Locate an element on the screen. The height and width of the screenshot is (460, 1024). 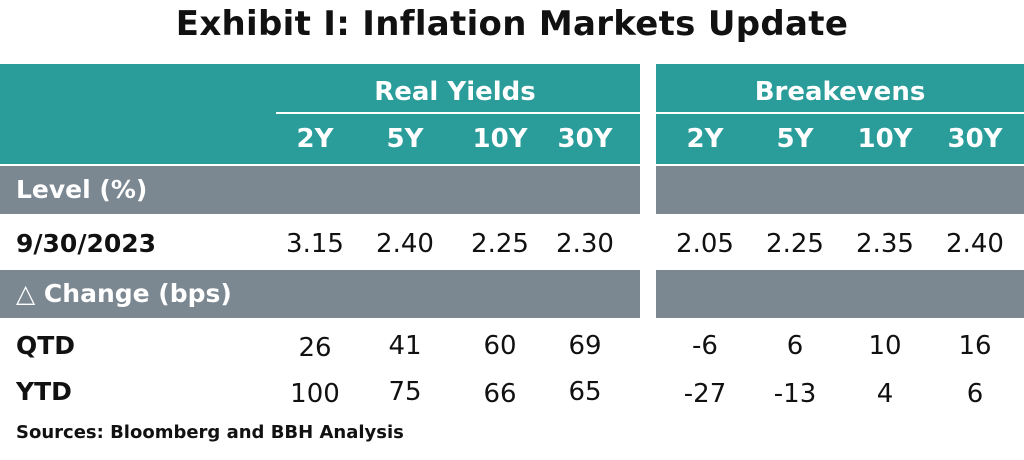
cell-ytd-real-2y: 100 is located at coordinates (315, 394).